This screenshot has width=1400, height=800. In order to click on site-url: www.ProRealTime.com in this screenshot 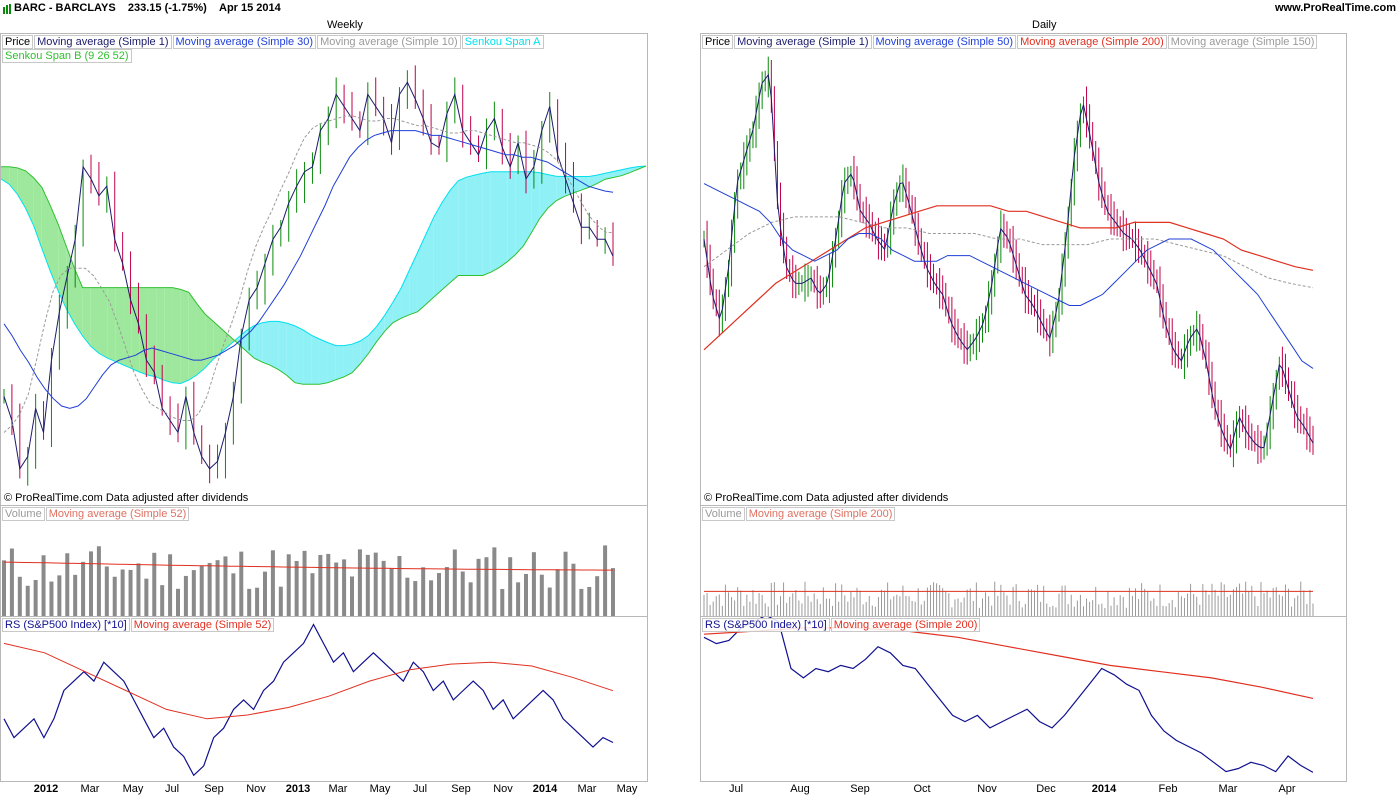, I will do `click(1335, 8)`.